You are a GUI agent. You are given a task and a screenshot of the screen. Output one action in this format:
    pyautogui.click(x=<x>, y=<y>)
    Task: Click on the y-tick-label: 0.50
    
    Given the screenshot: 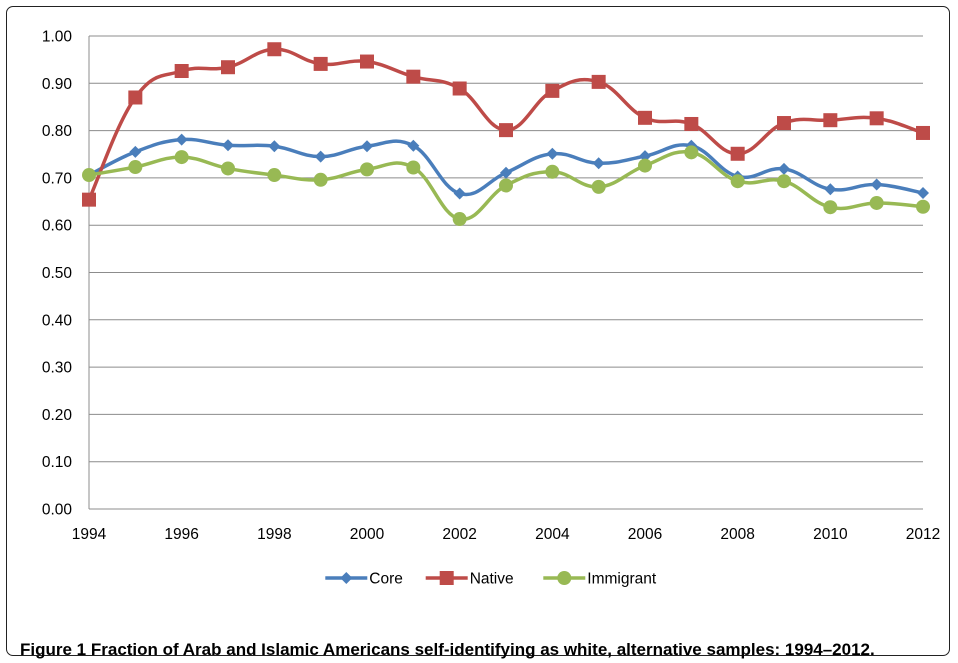 What is the action you would take?
    pyautogui.click(x=57, y=273)
    